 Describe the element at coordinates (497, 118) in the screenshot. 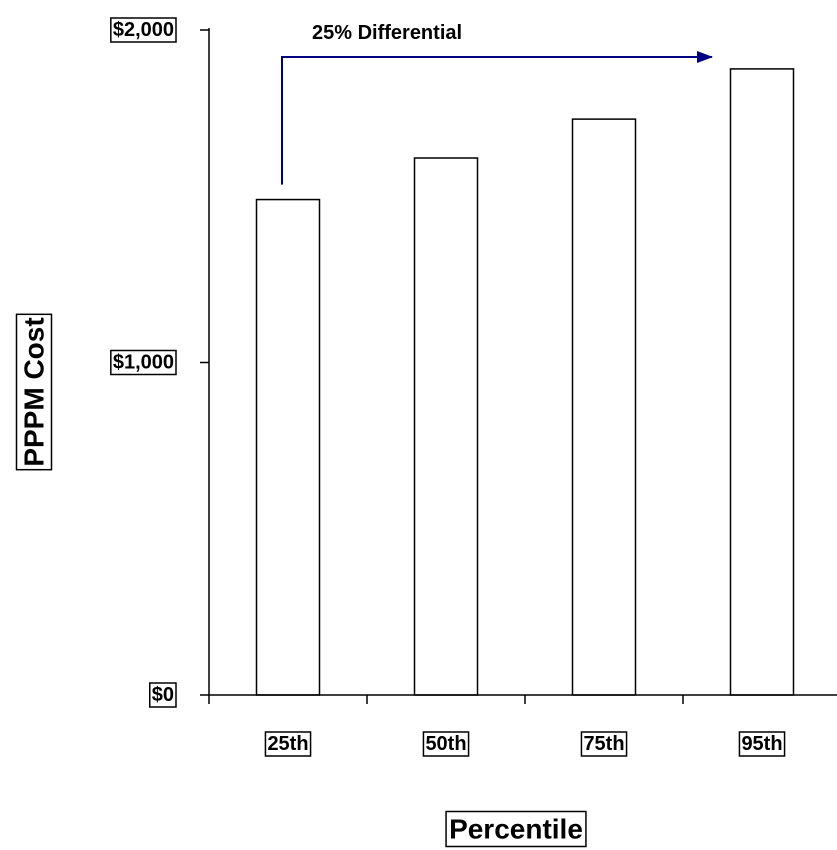

I see `differential-arrow` at that location.